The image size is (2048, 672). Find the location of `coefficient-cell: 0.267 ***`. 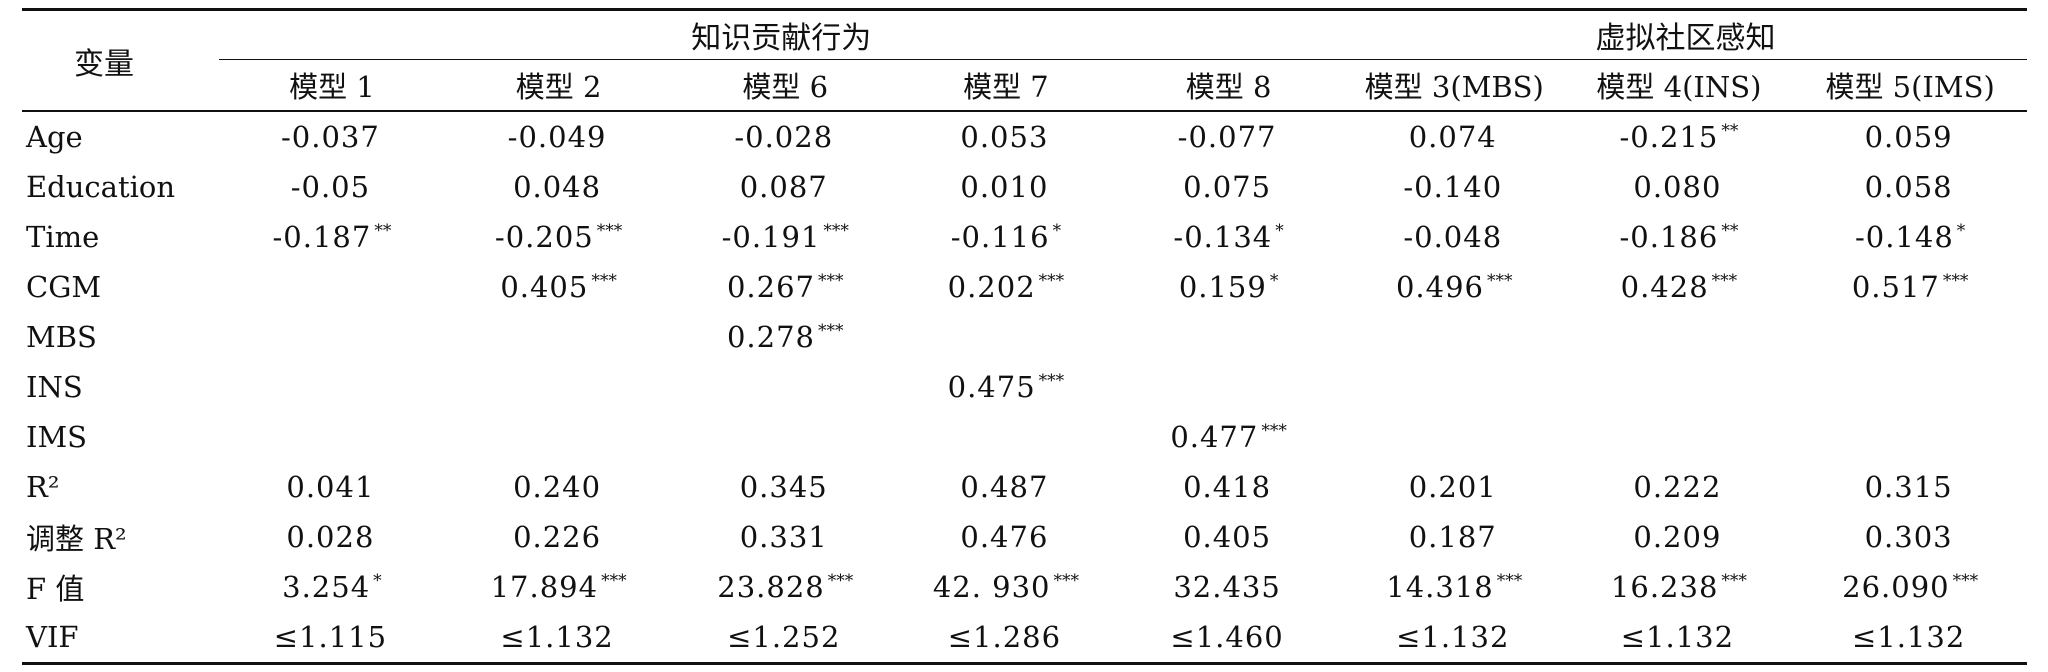

coefficient-cell: 0.267 *** is located at coordinates (785, 287).